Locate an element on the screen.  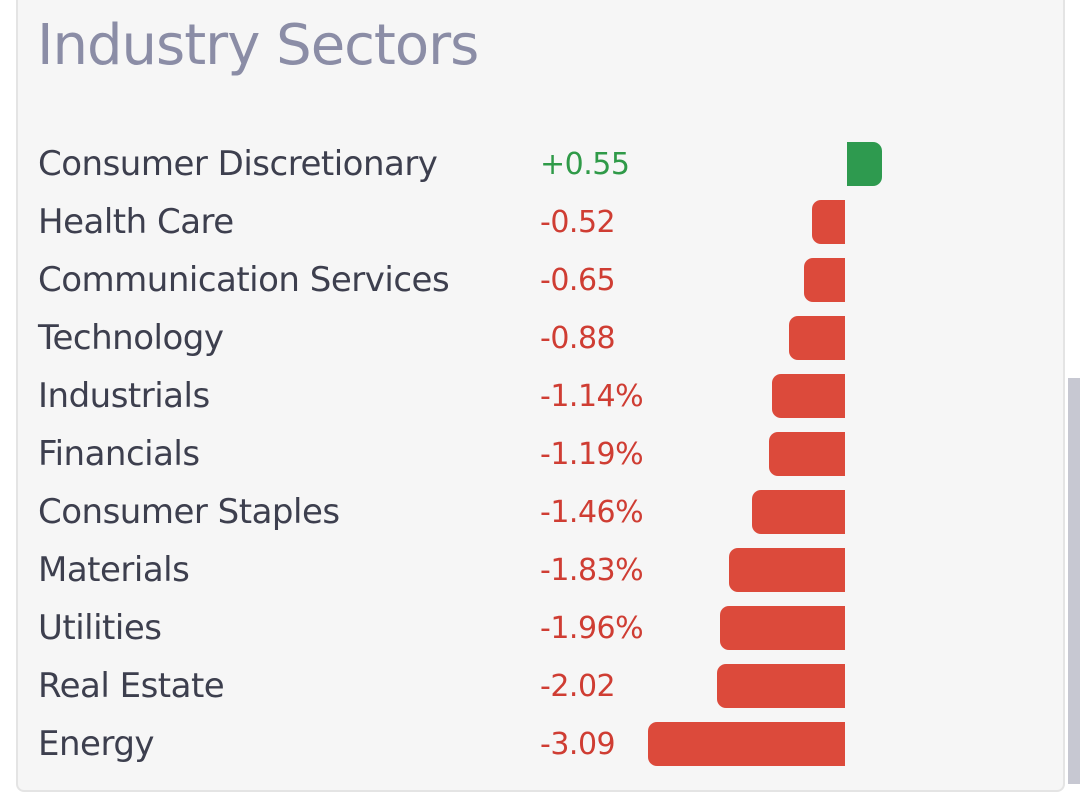
sector-label: Materials is located at coordinates (114, 570).